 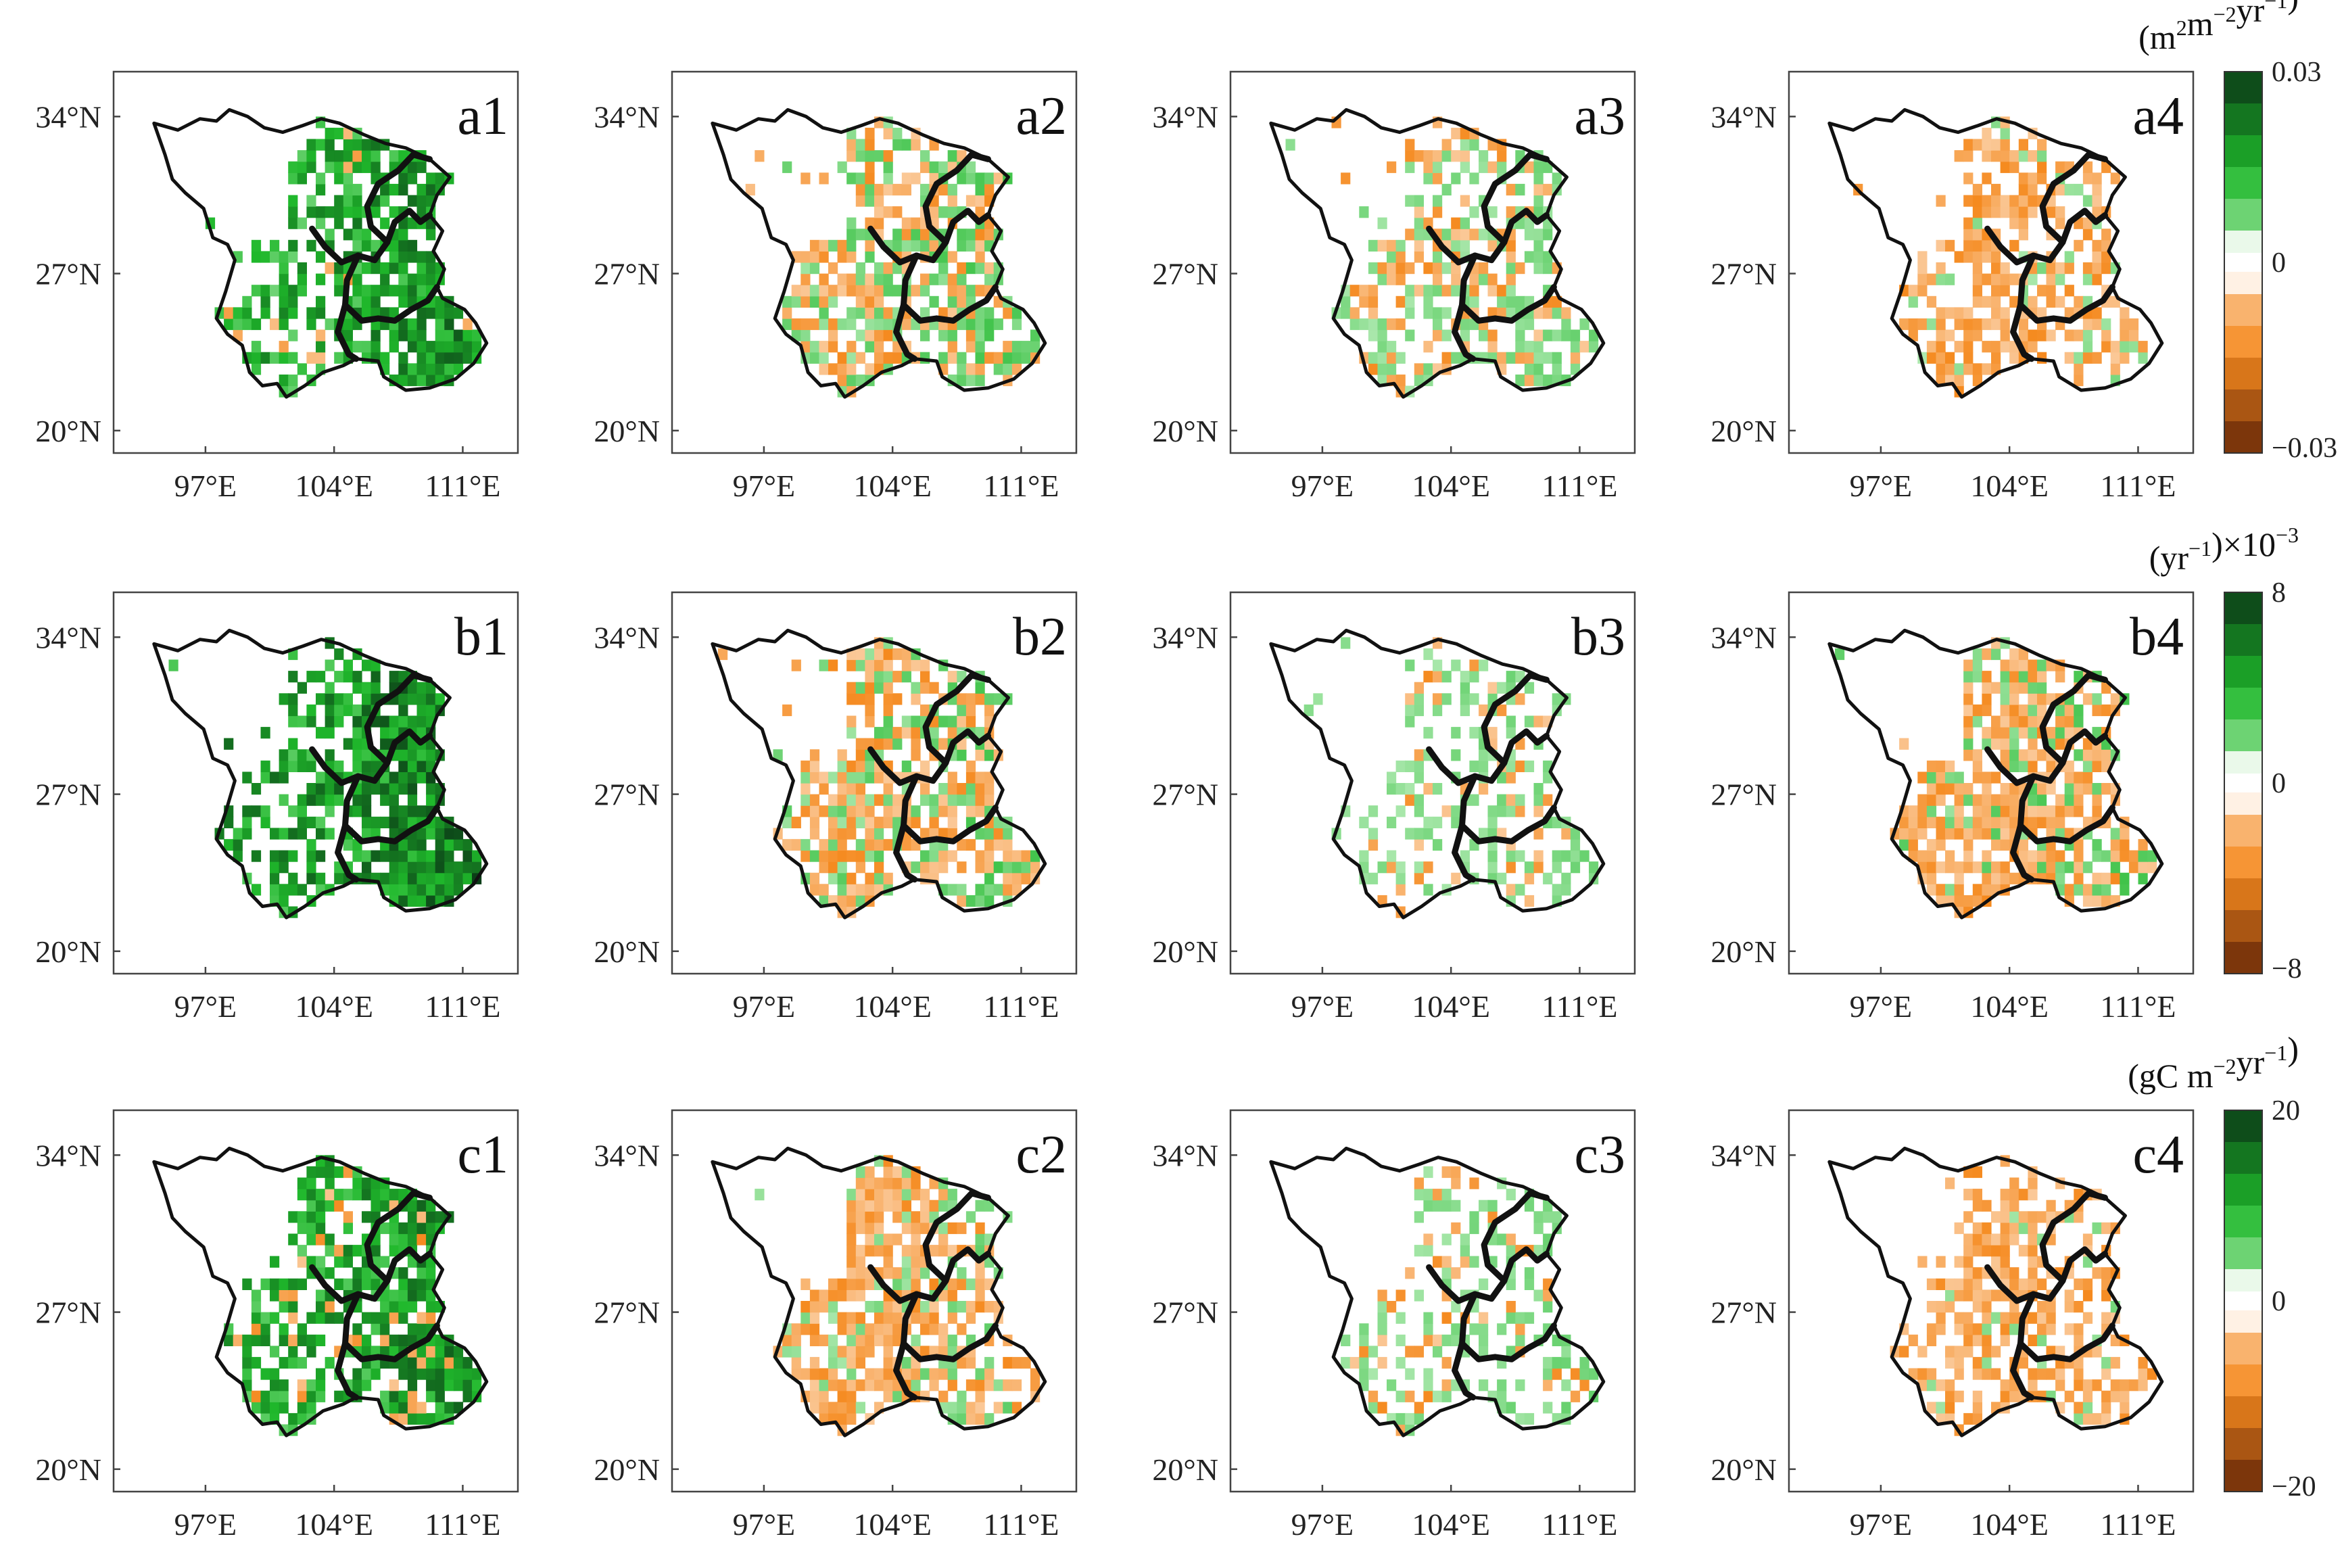 I want to click on colorbar-unit-label: (gC m−2yr−1), so click(x=2213, y=1062).